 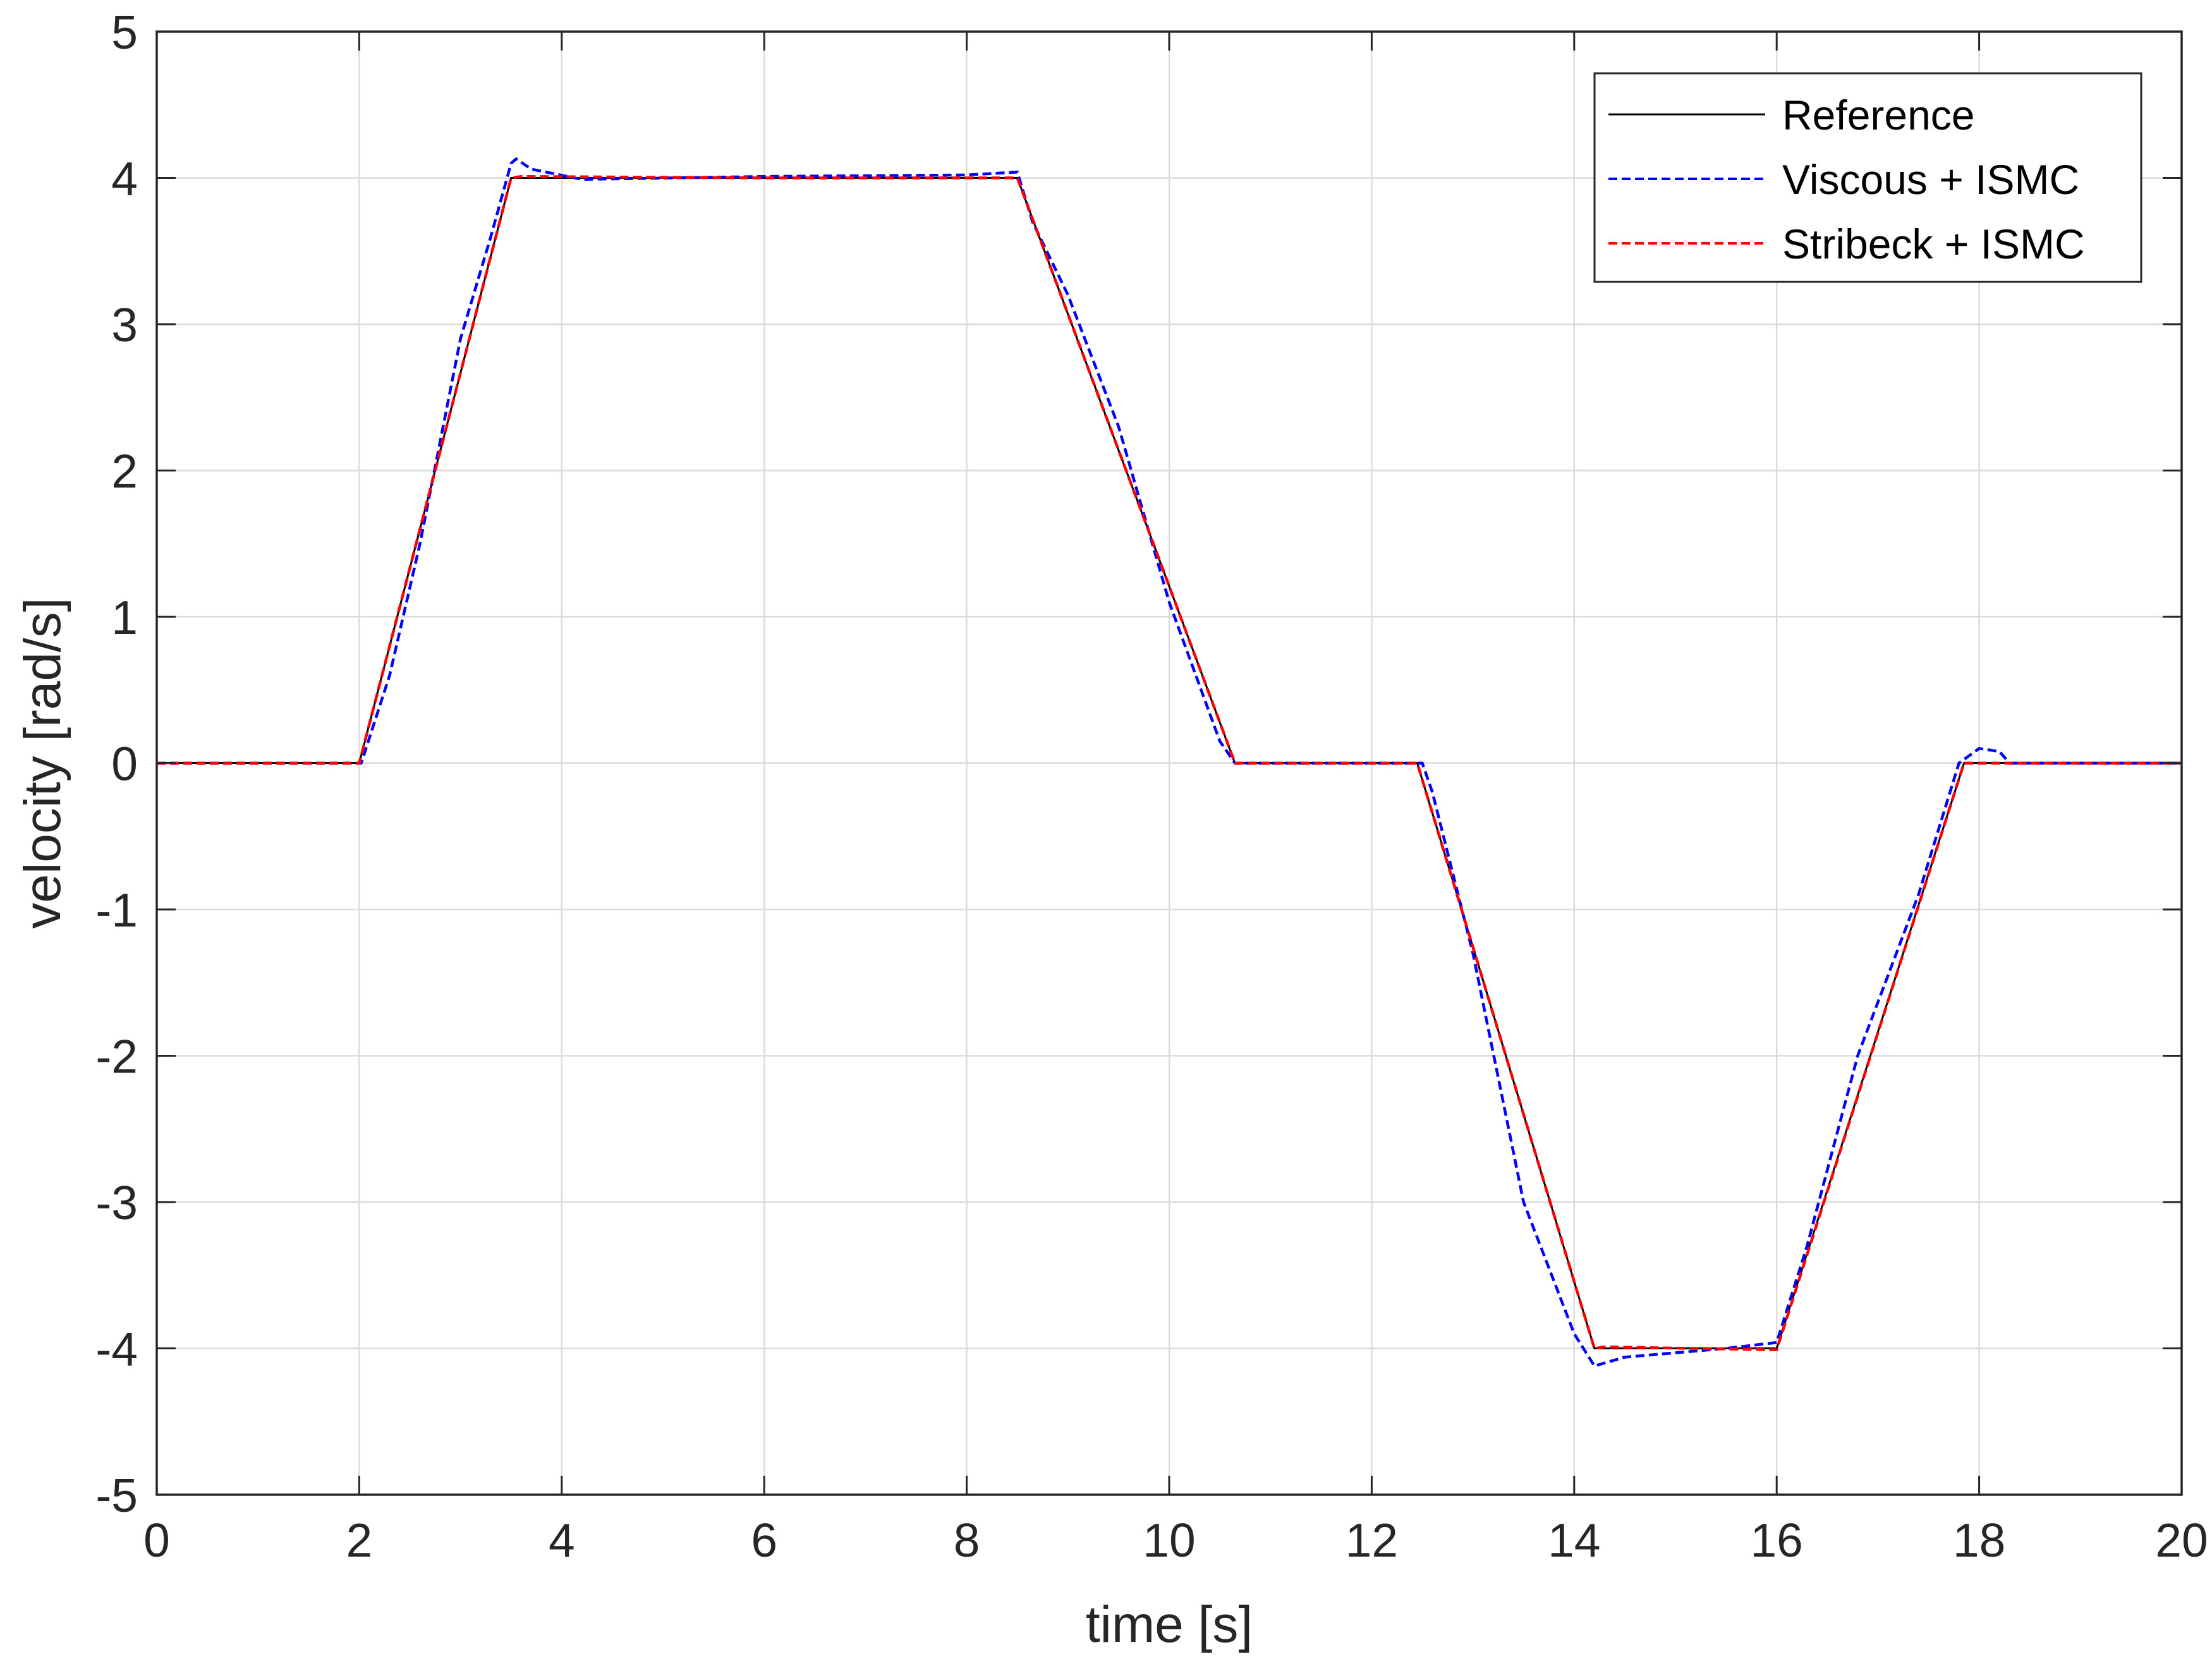 I want to click on legend-label: Reference, so click(x=1878, y=115).